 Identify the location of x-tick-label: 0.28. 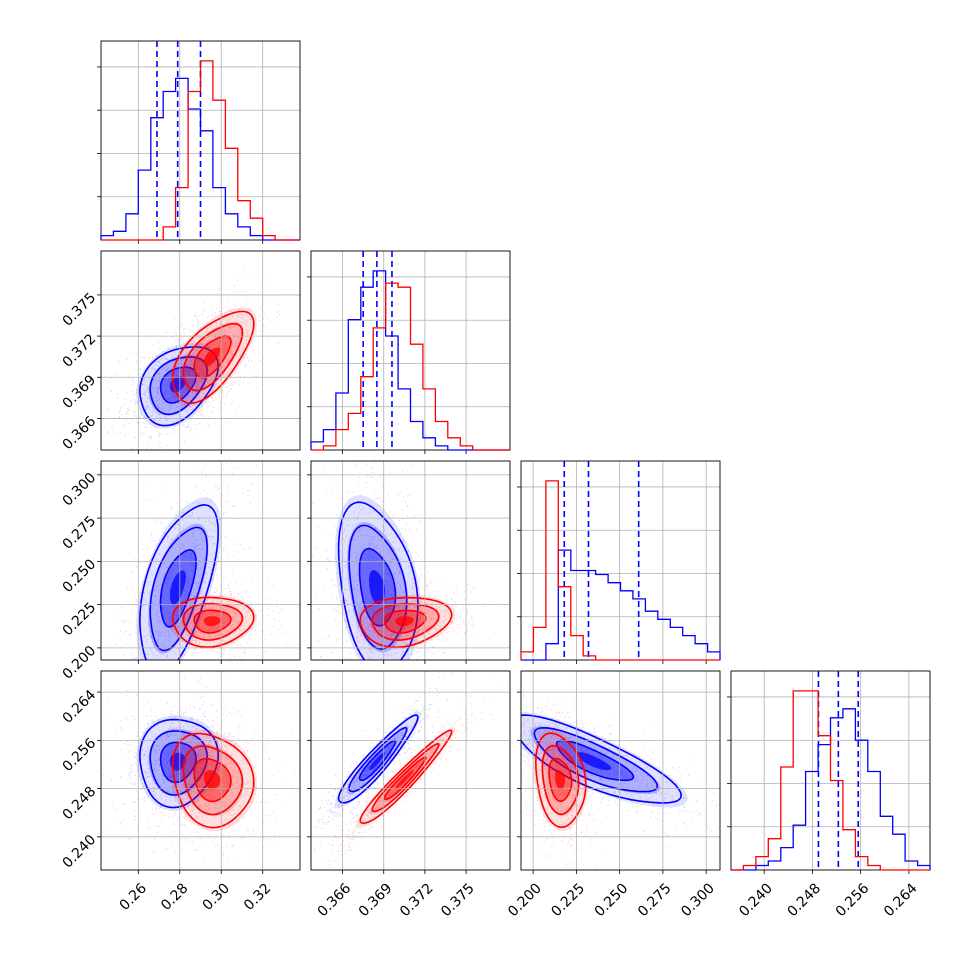
(174, 896).